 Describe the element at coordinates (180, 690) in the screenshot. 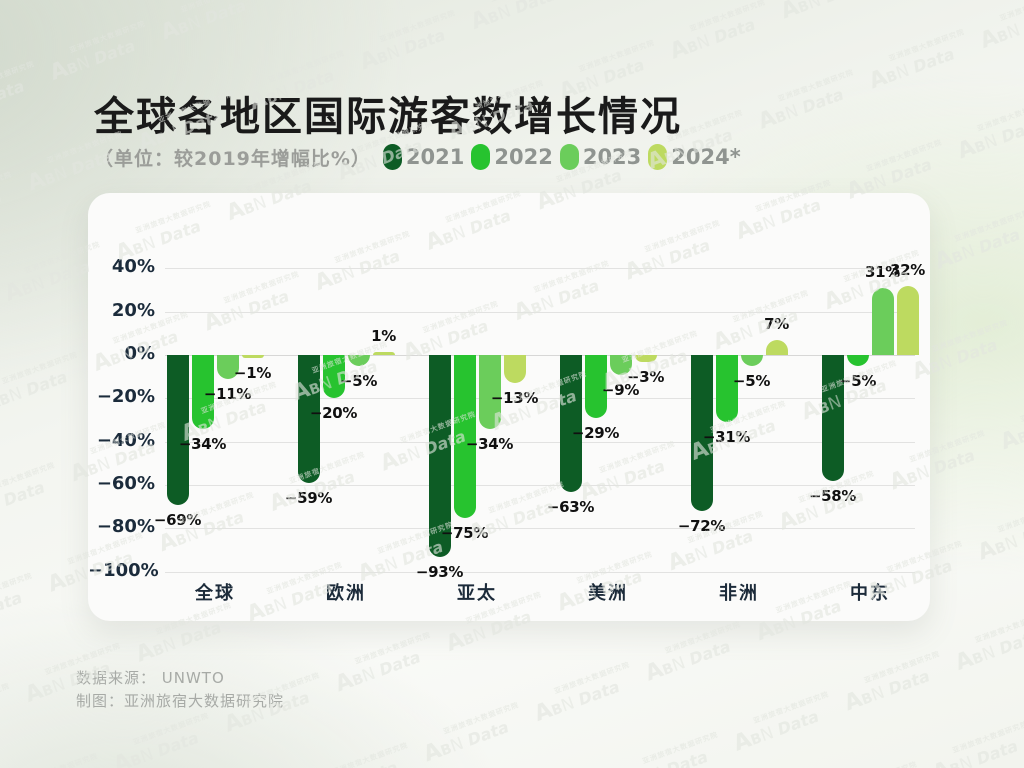

I see `footer: 数据来源： UNWTO 制图：亚洲旅宿大数据研究院` at that location.